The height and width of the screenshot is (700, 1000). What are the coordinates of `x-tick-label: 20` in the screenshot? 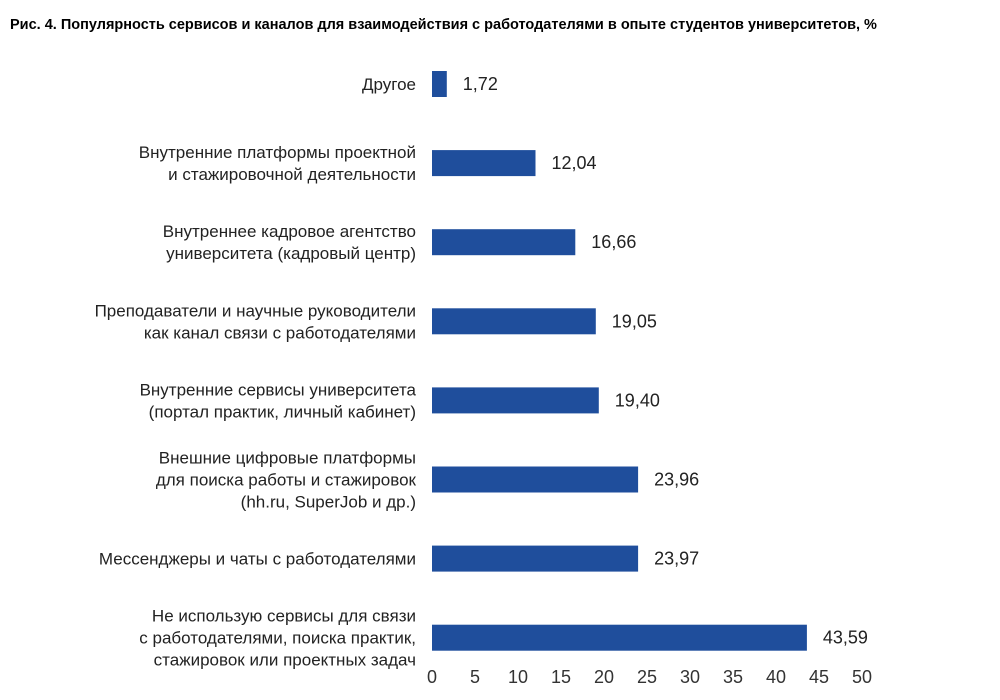 It's located at (604, 677).